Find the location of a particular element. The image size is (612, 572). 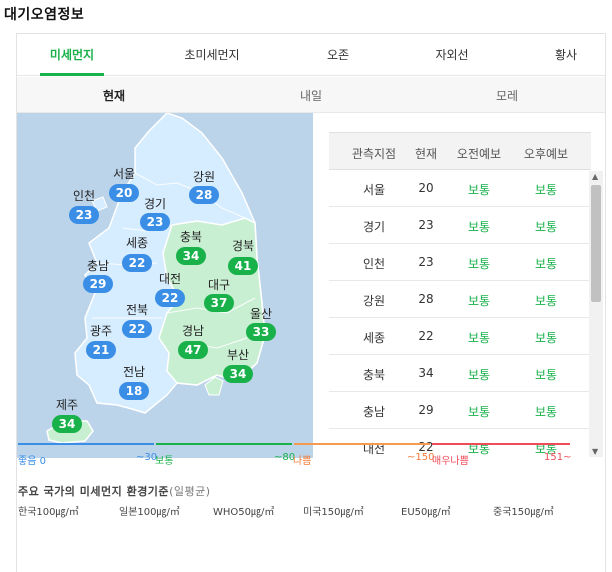

region-label-gangwon: 강원 is located at coordinates (204, 177).